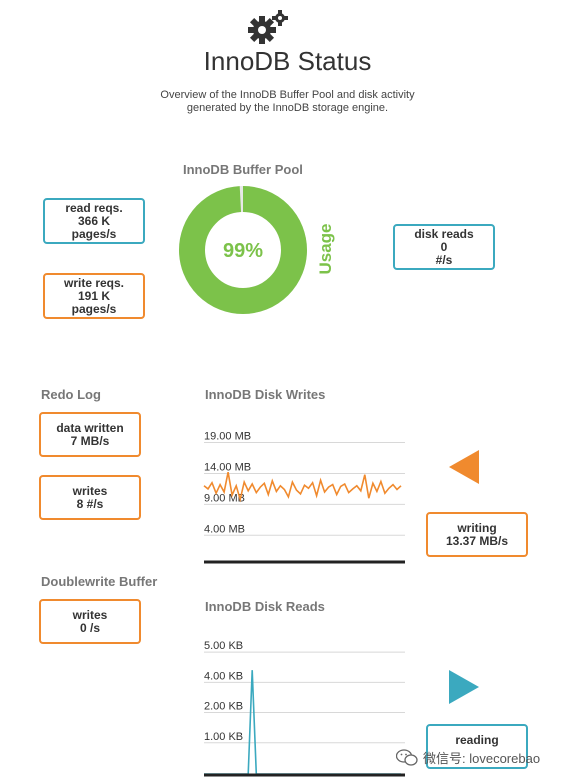 The width and height of the screenshot is (575, 783). I want to click on disk-reads-unit: #/s, so click(444, 259).